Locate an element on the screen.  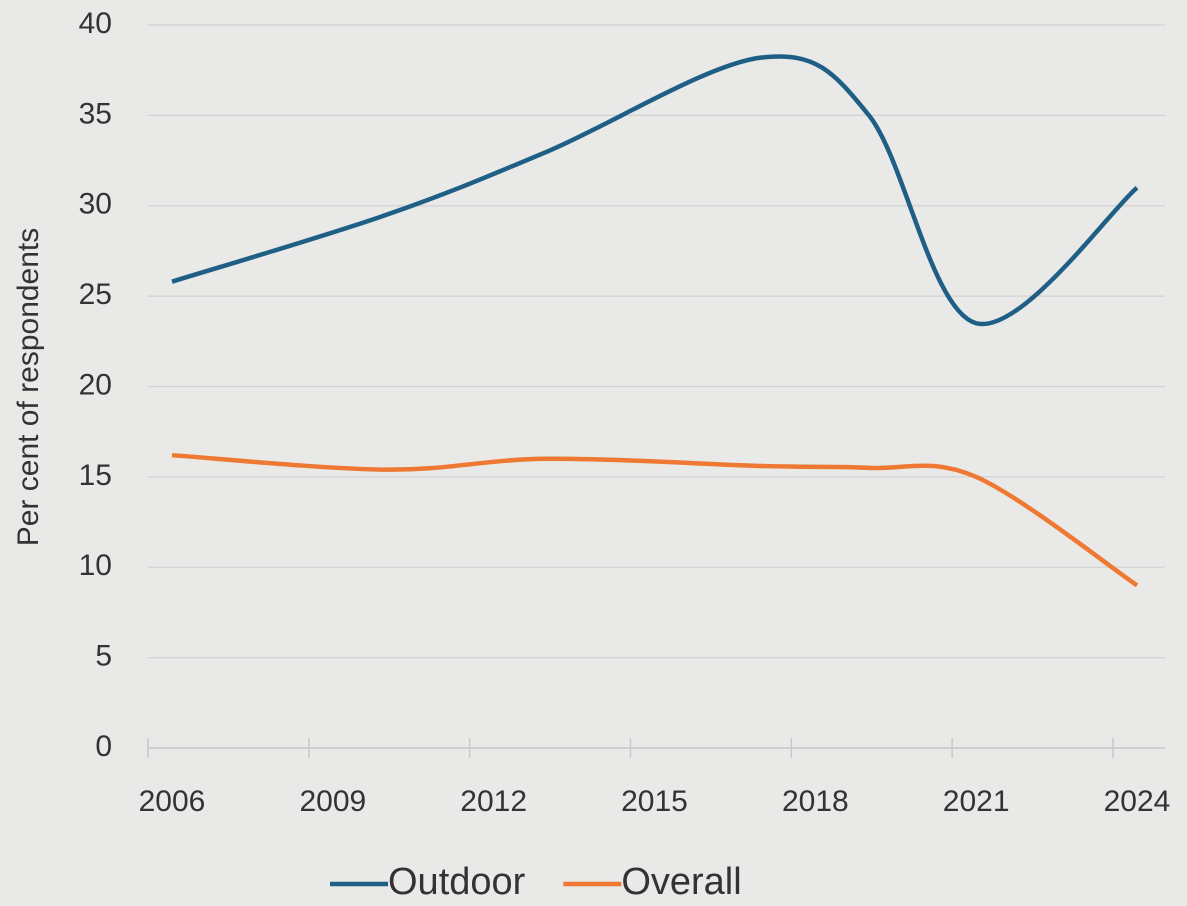
y-axis-label: Per cent of respondents is located at coordinates (28, 387).